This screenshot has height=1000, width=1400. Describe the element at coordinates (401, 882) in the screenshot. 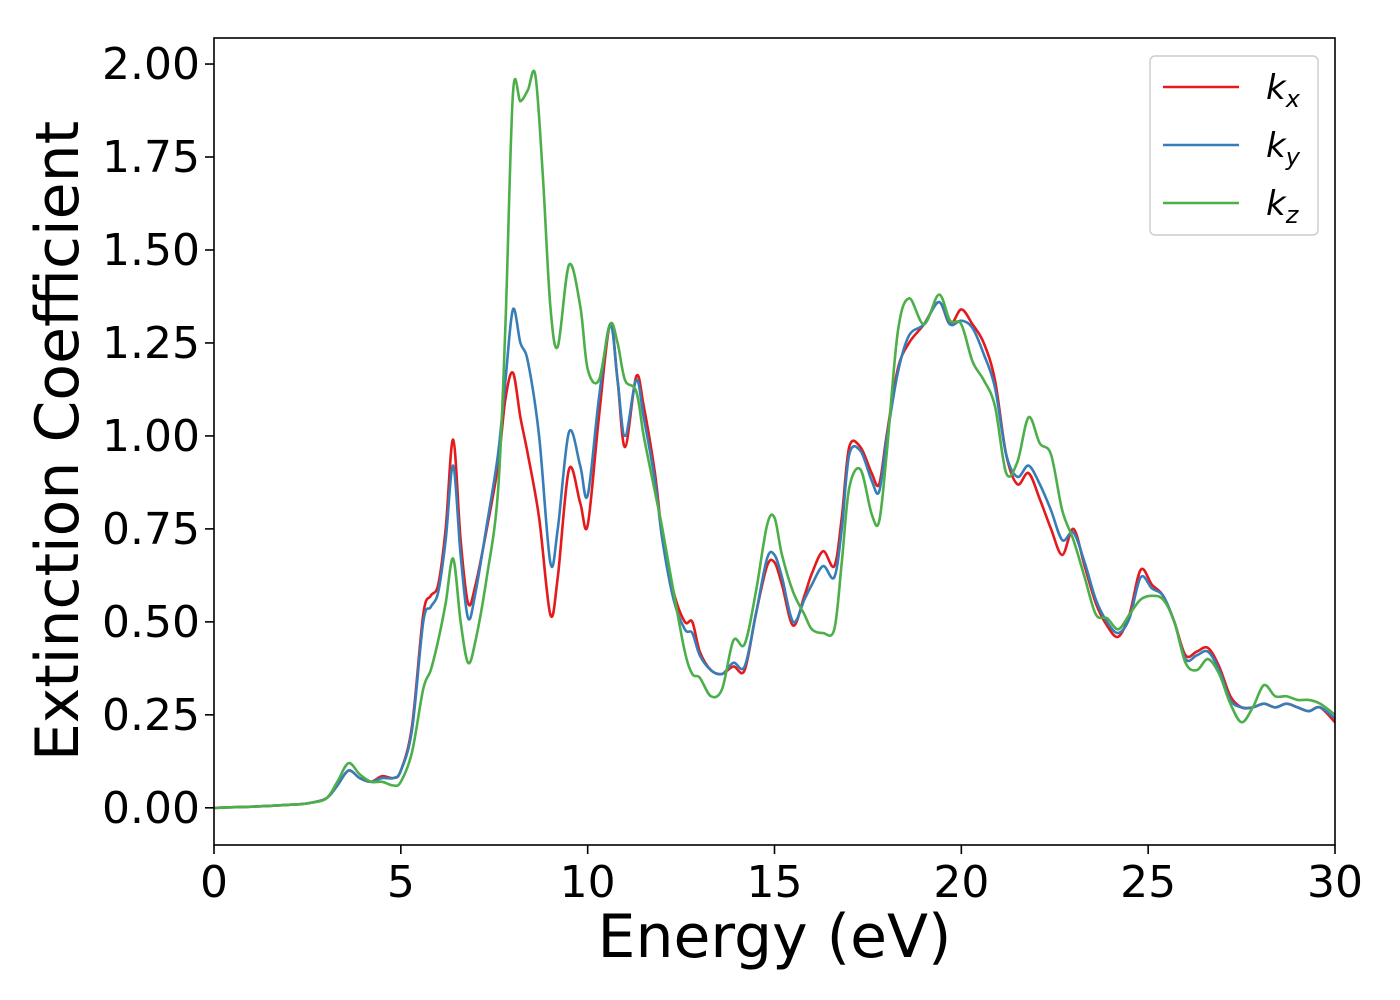

I see `x-tick-label: 5` at that location.